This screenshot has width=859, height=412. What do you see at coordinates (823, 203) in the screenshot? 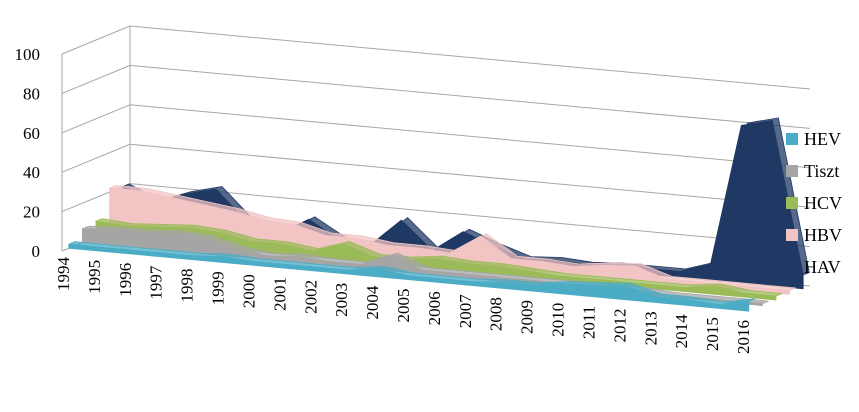
I see `legend-label-HCV: HCV` at bounding box center [823, 203].